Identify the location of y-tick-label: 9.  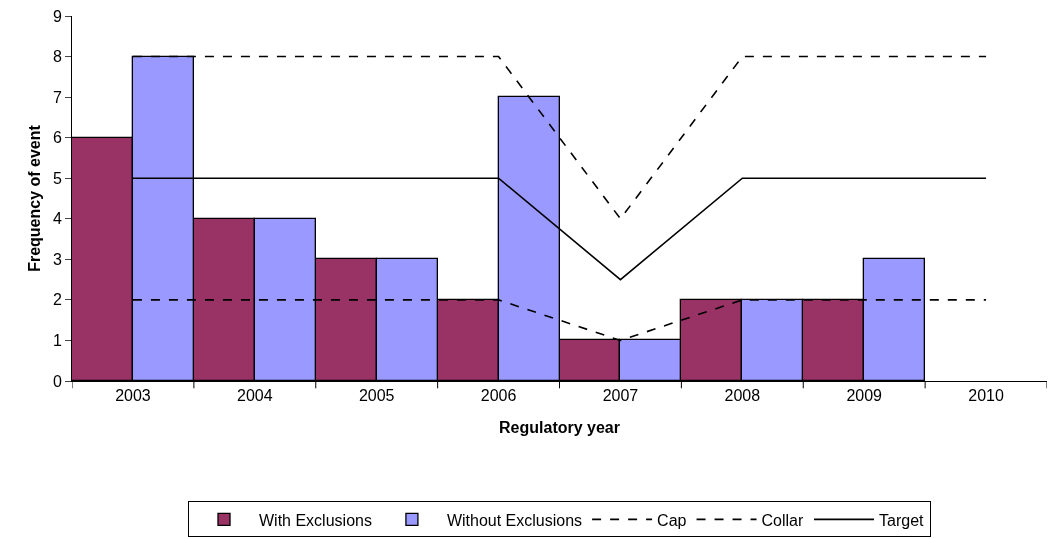
(57, 16).